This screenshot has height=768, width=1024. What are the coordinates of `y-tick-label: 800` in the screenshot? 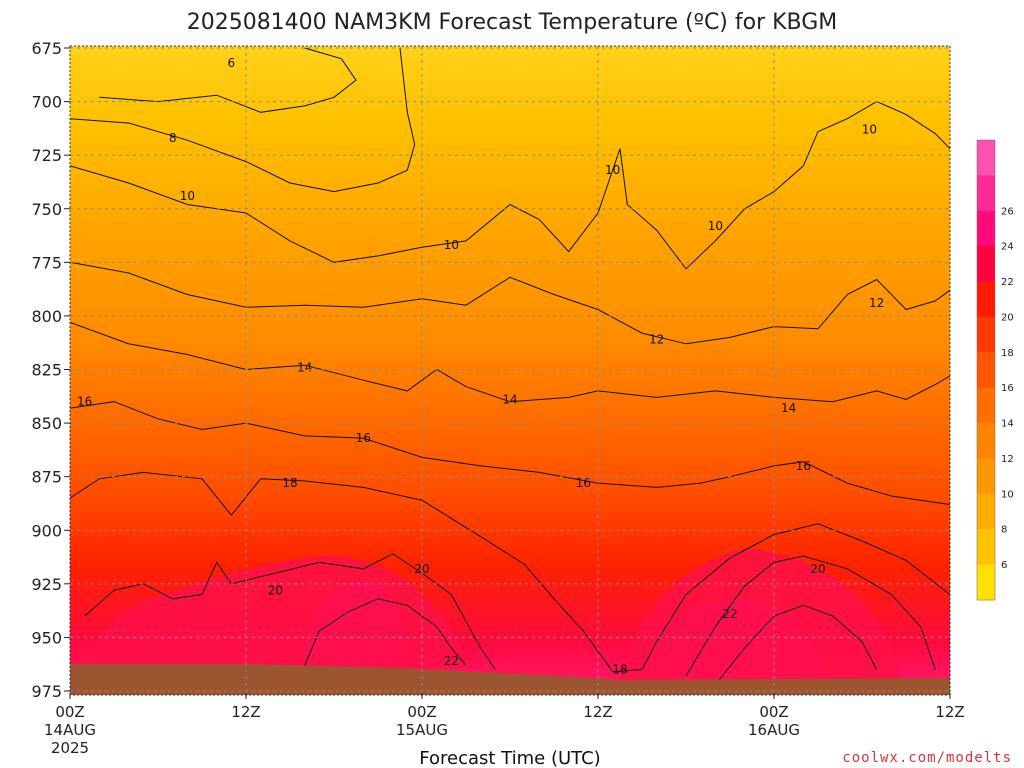 It's located at (46, 316).